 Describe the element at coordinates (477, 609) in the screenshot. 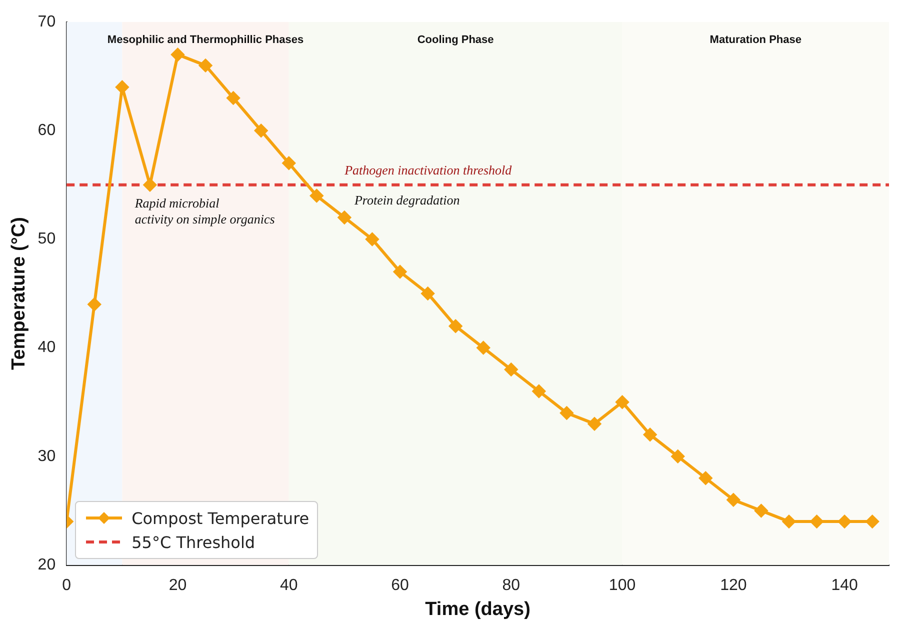

I see `x-axis-title: Time (days)` at that location.